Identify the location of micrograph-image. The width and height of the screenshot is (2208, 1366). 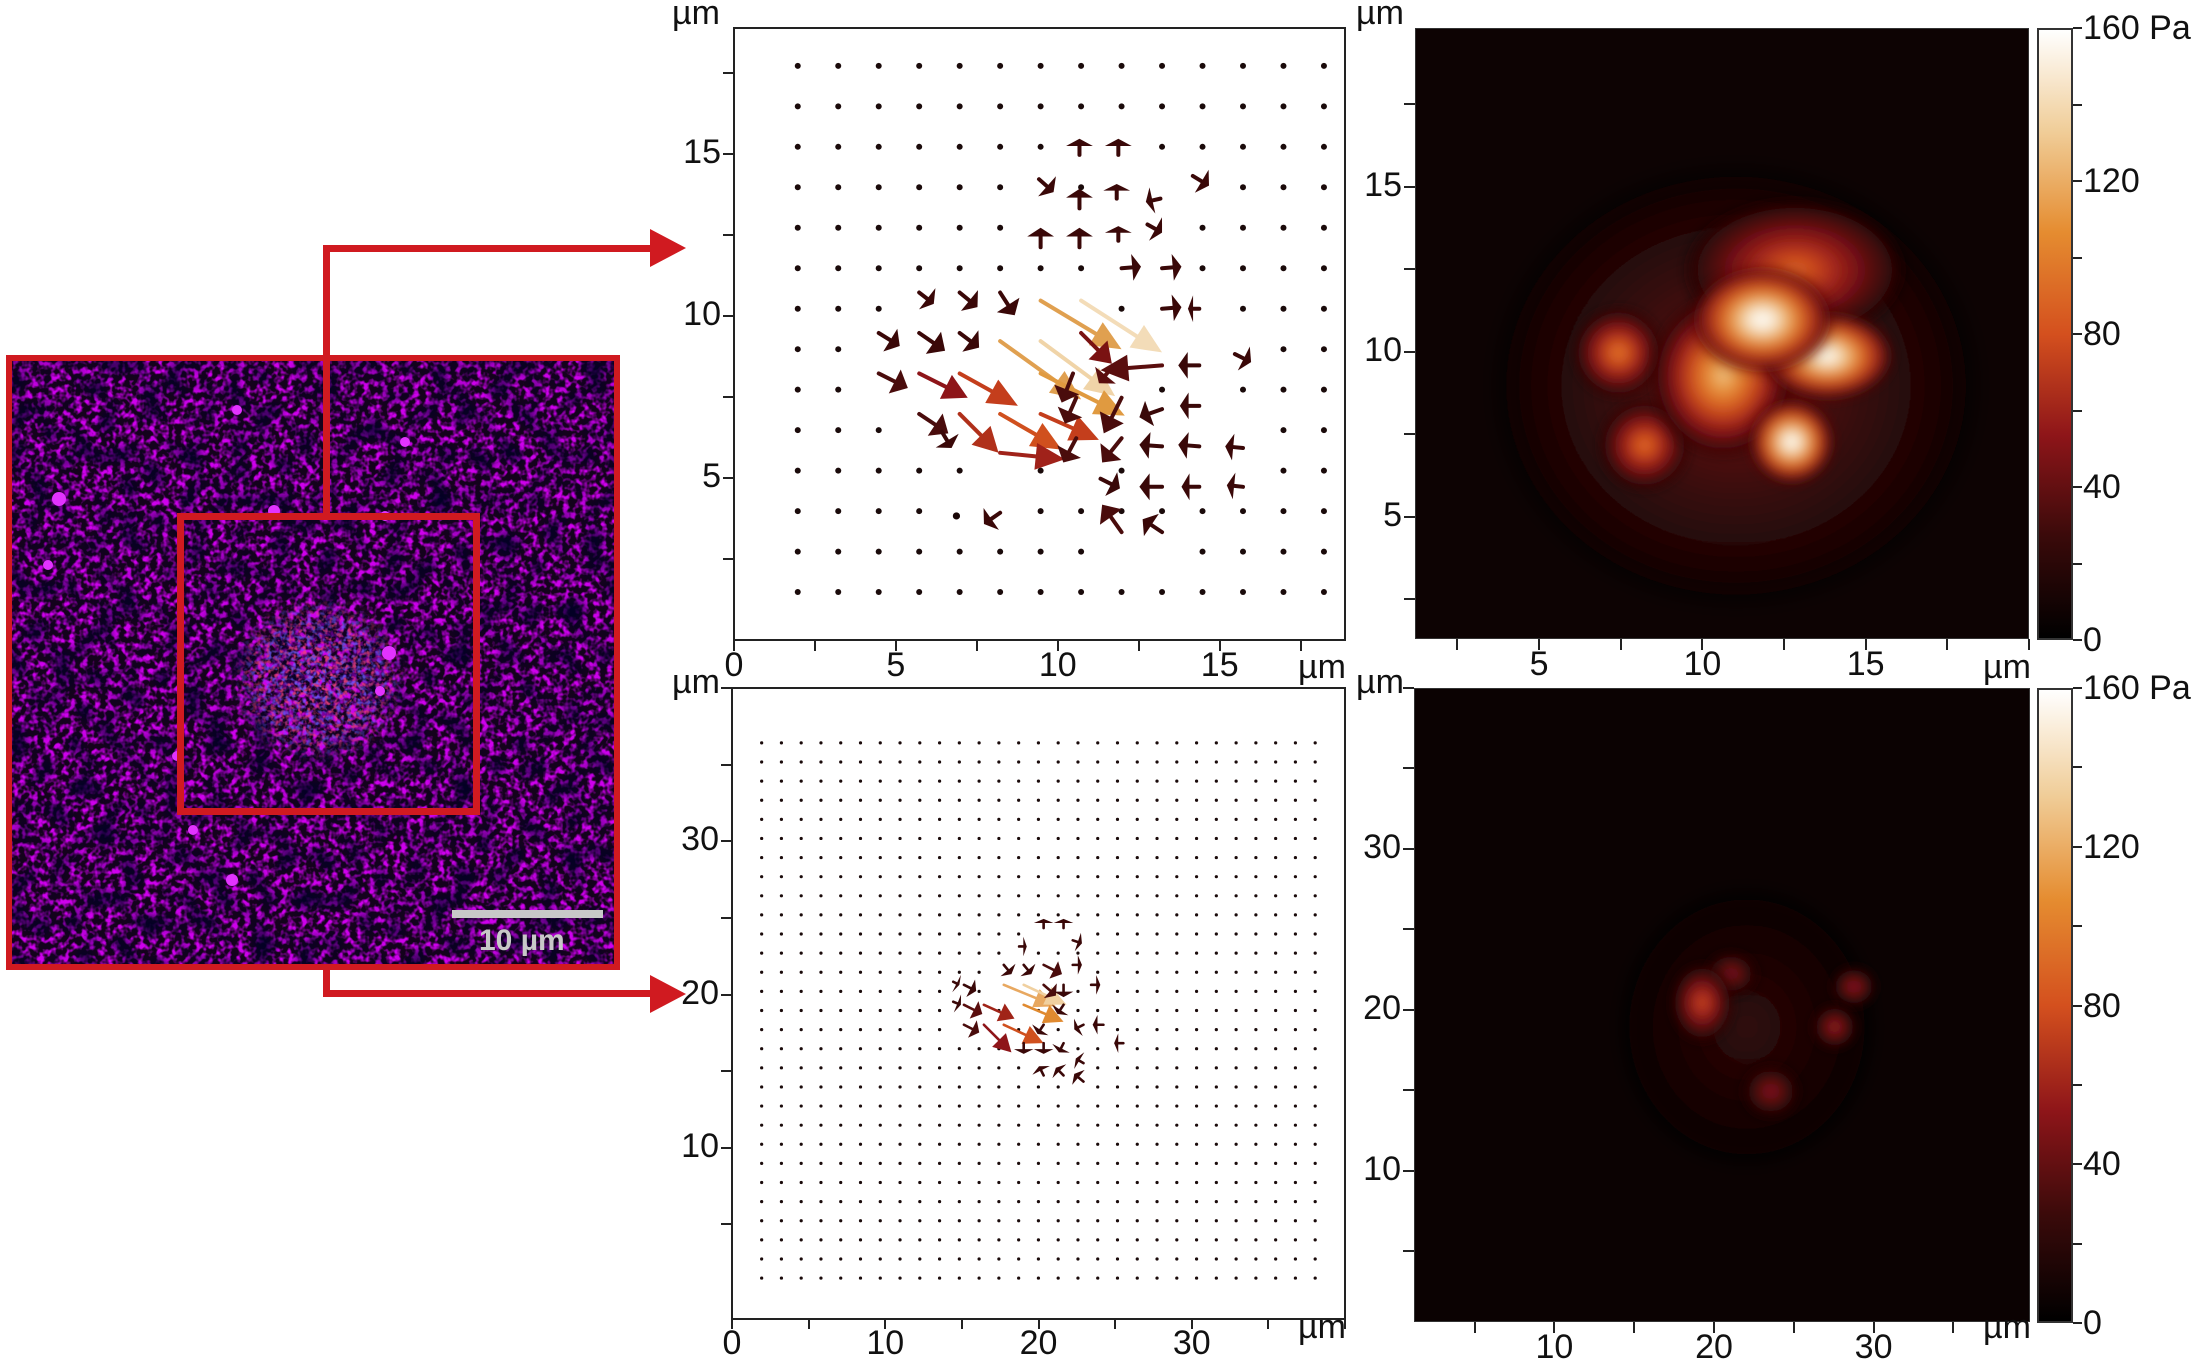
(313, 662).